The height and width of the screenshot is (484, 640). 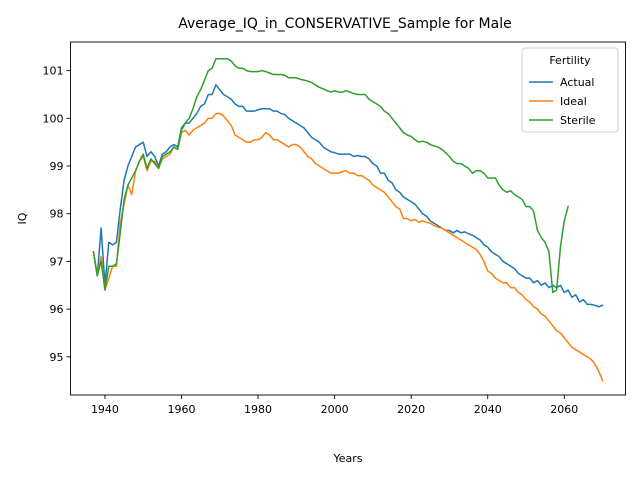 What do you see at coordinates (573, 101) in the screenshot?
I see `legend-label-ideal: Ideal` at bounding box center [573, 101].